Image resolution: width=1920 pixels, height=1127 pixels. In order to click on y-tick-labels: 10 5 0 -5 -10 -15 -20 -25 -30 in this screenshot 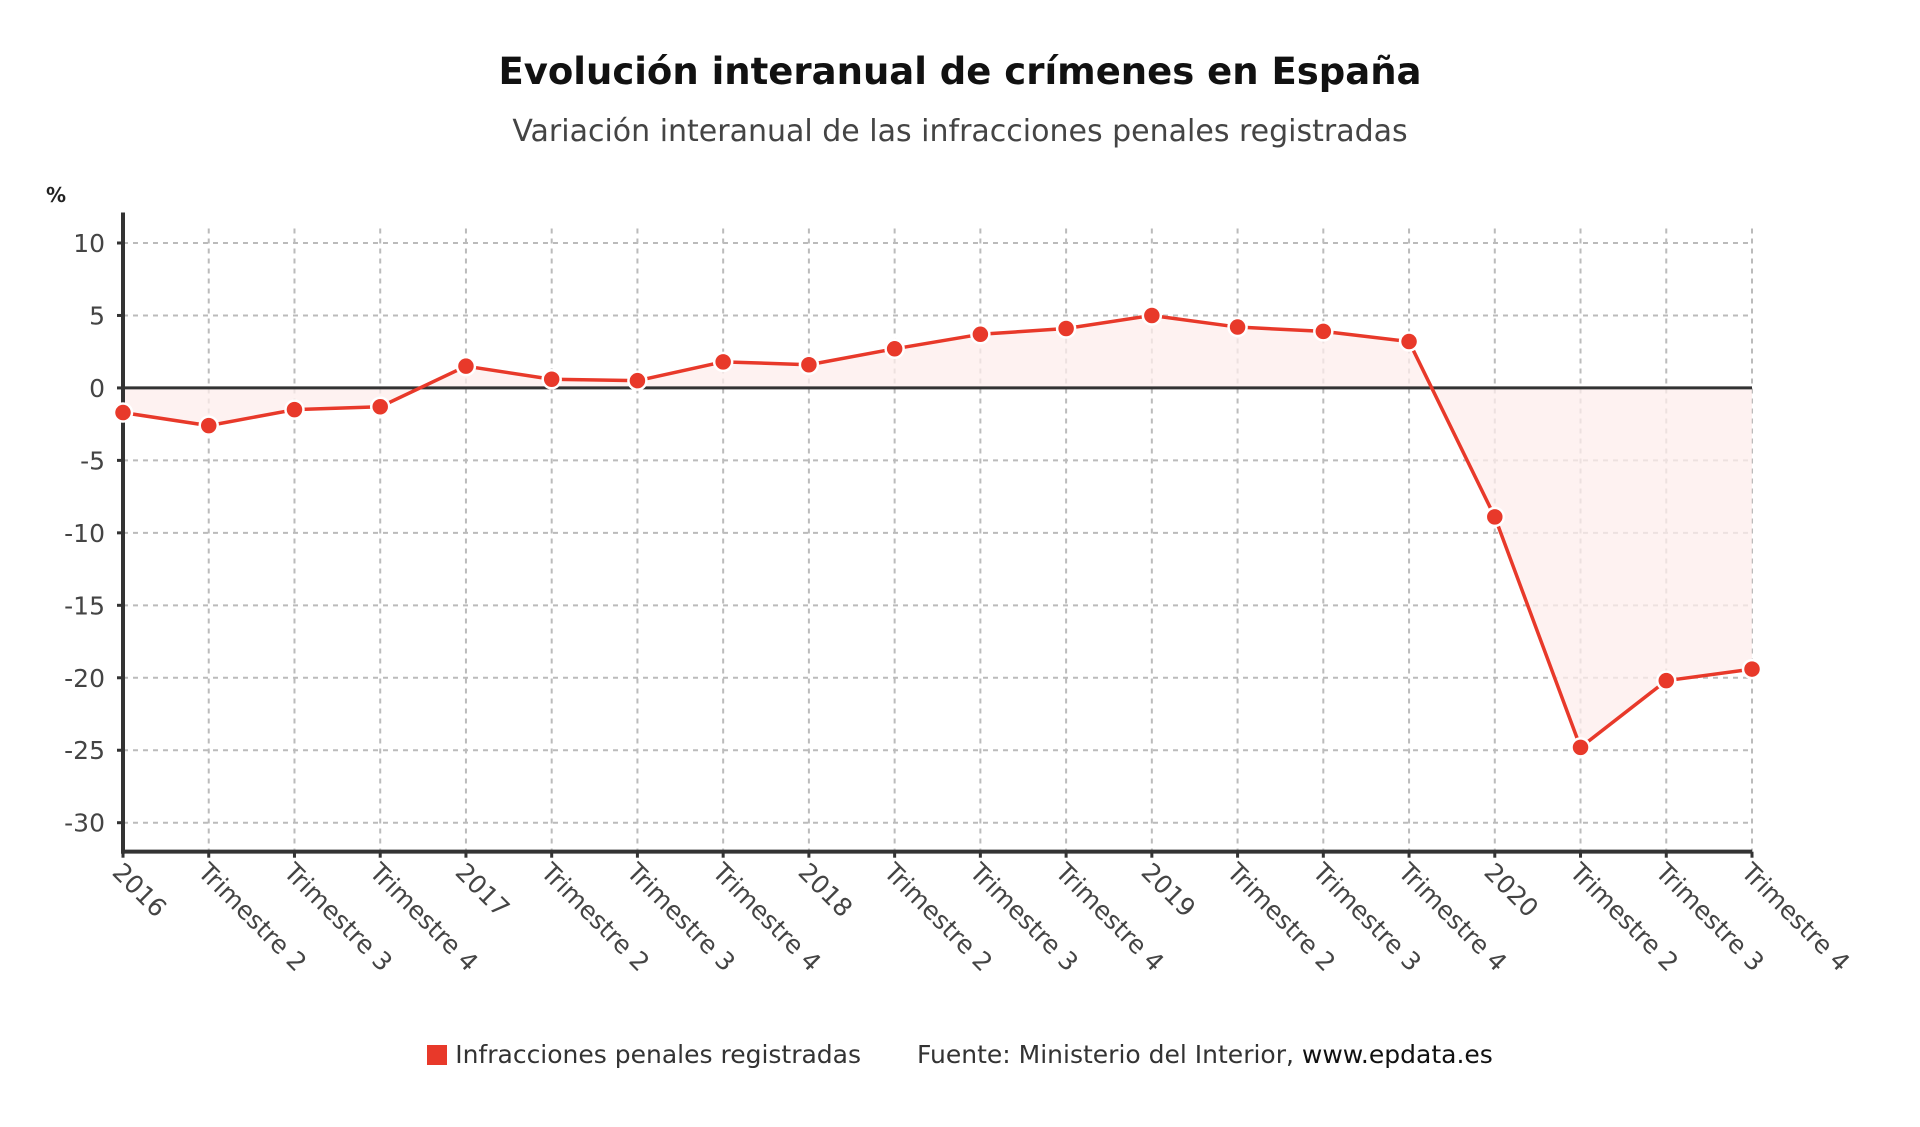, I will do `click(84, 533)`.